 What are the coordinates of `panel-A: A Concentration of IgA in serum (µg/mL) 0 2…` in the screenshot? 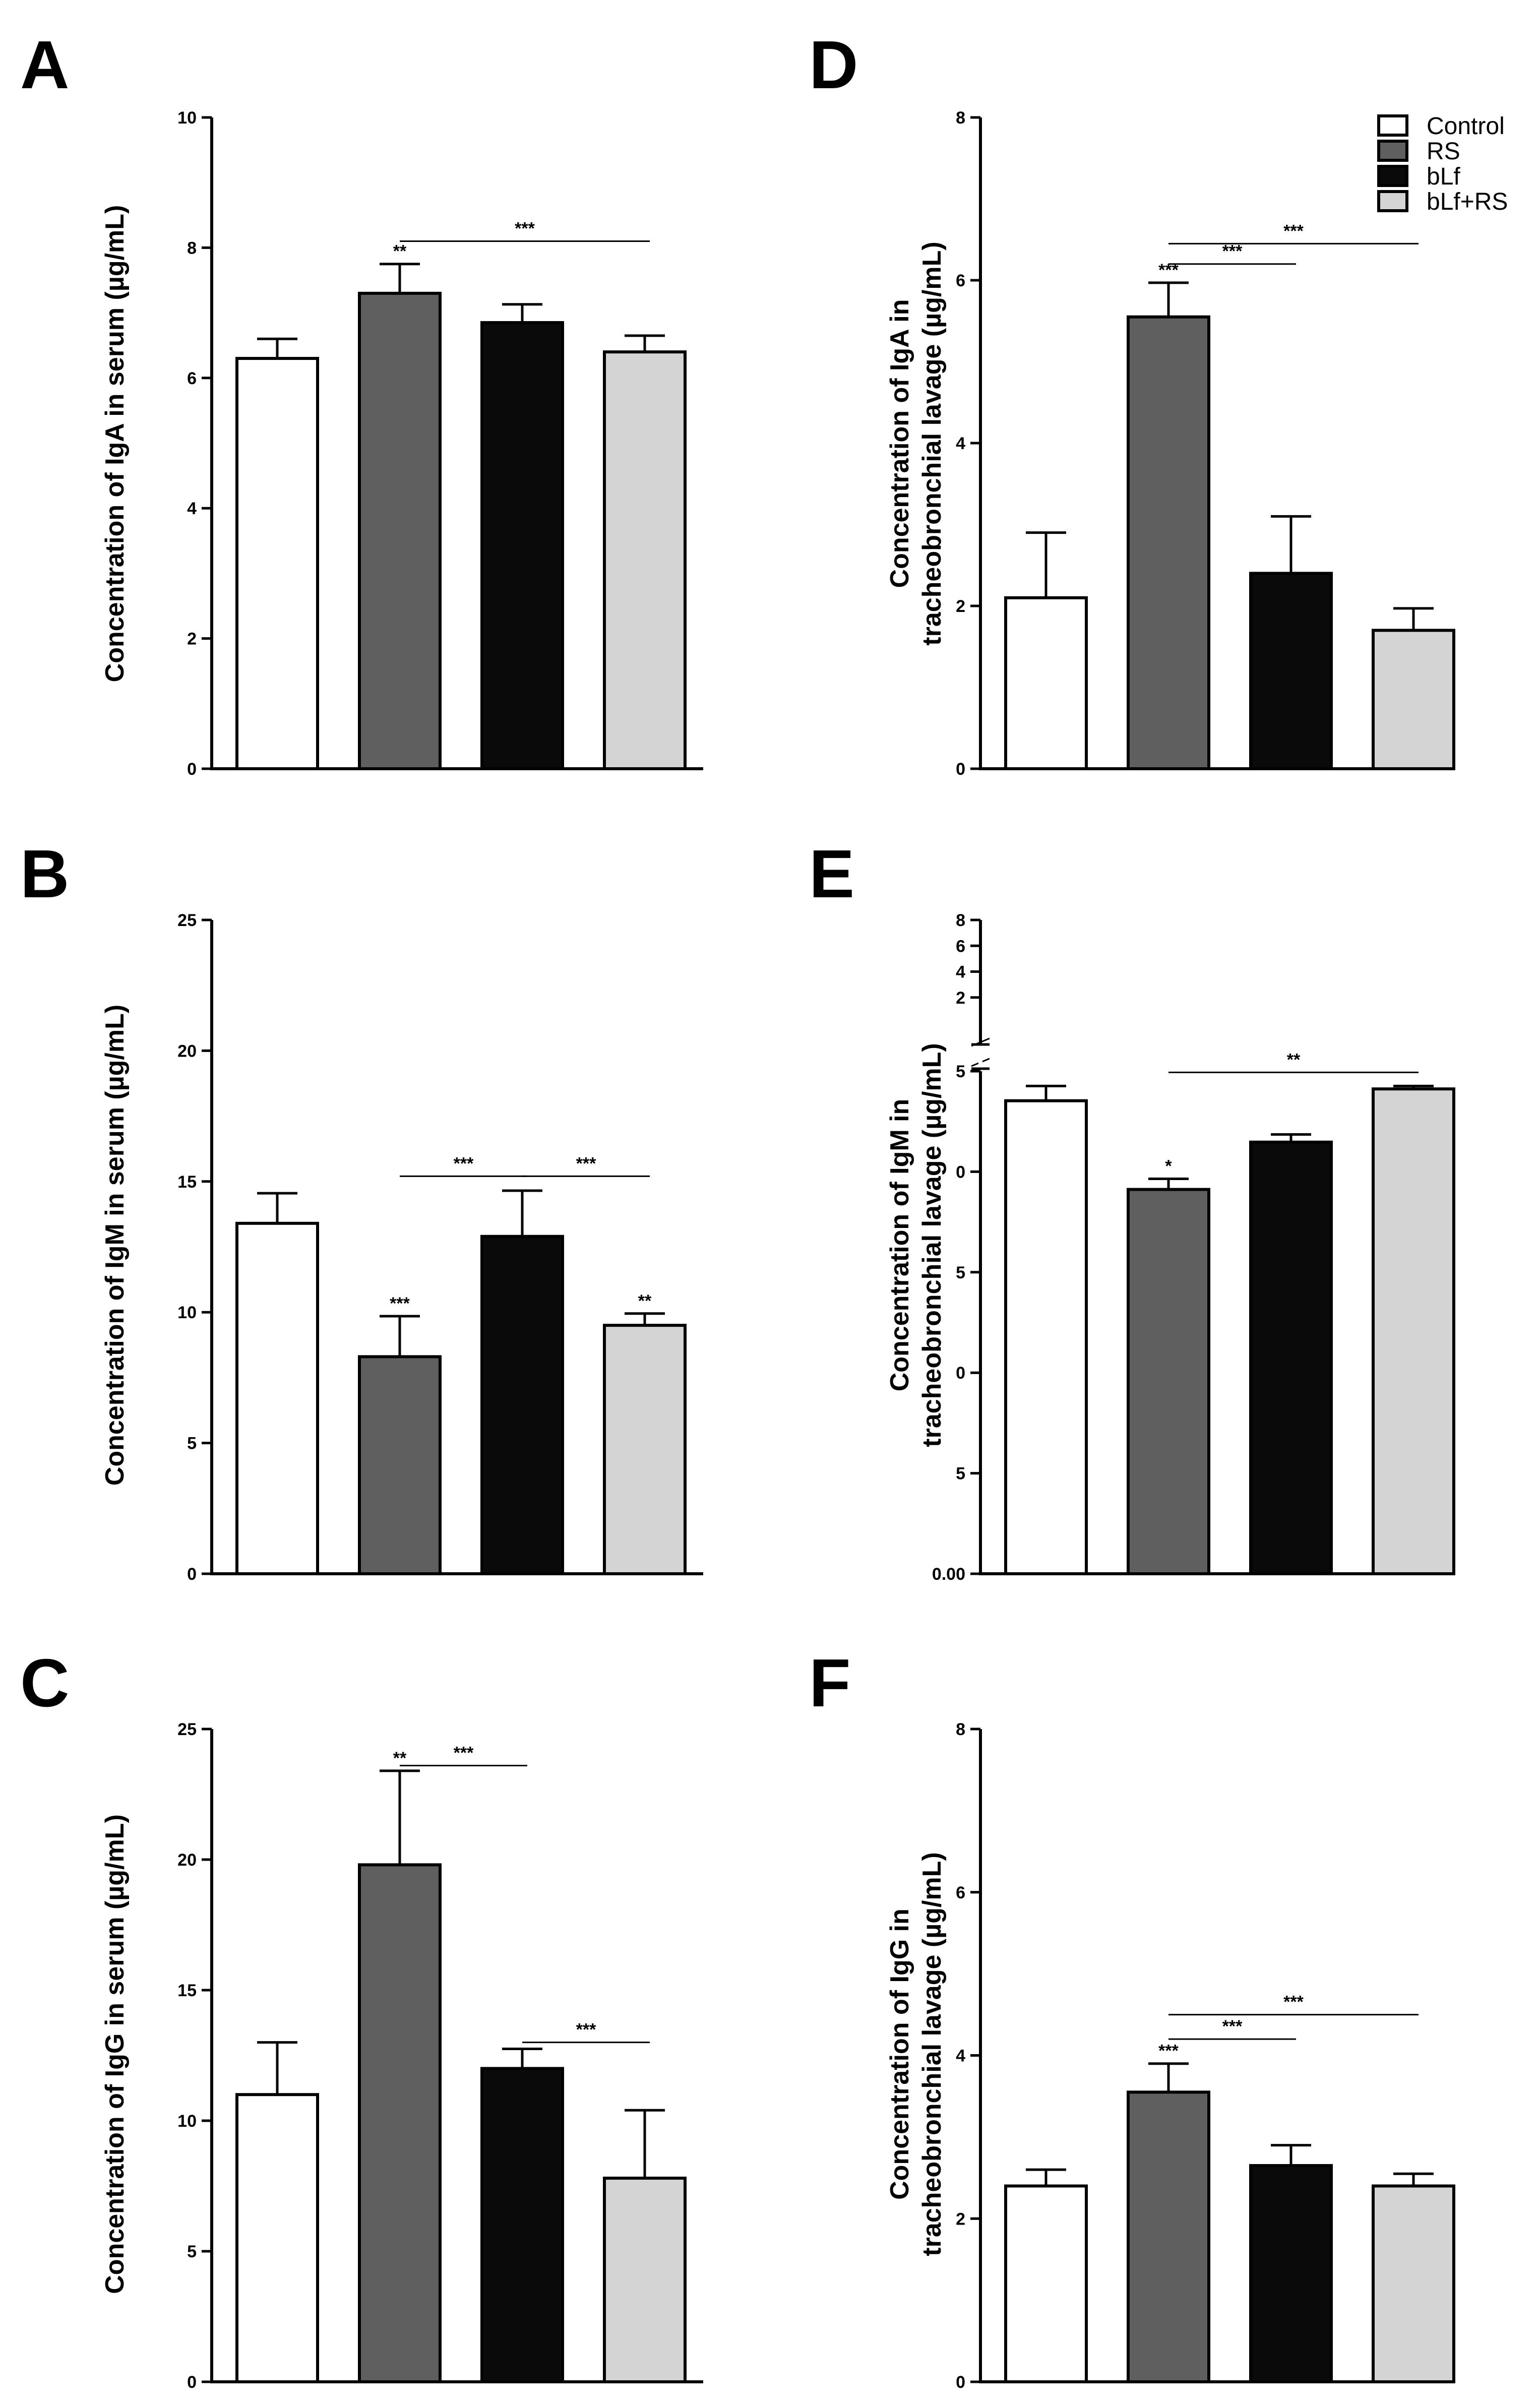 It's located at (361, 403).